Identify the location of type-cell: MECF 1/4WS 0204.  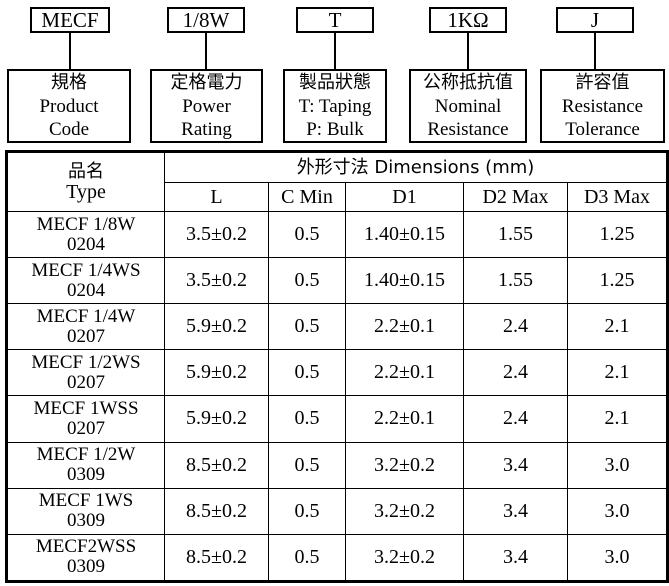
(85, 281).